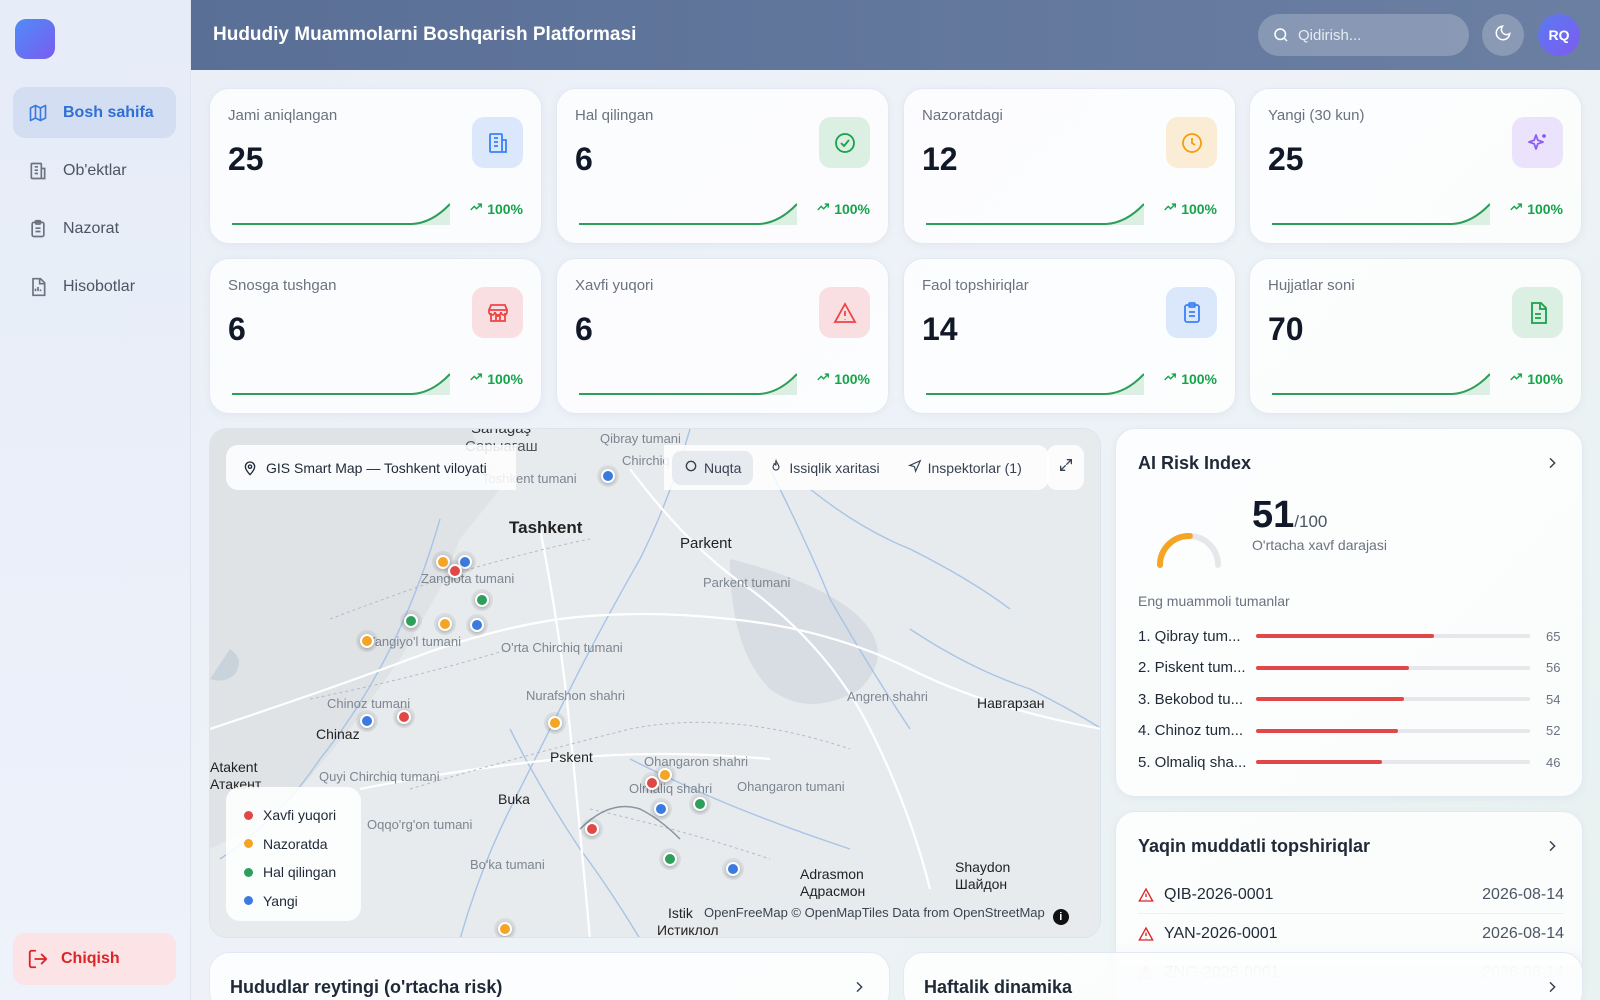 The image size is (1600, 1000). I want to click on map-label-parkent-tumani: Parkent tumani, so click(747, 582).